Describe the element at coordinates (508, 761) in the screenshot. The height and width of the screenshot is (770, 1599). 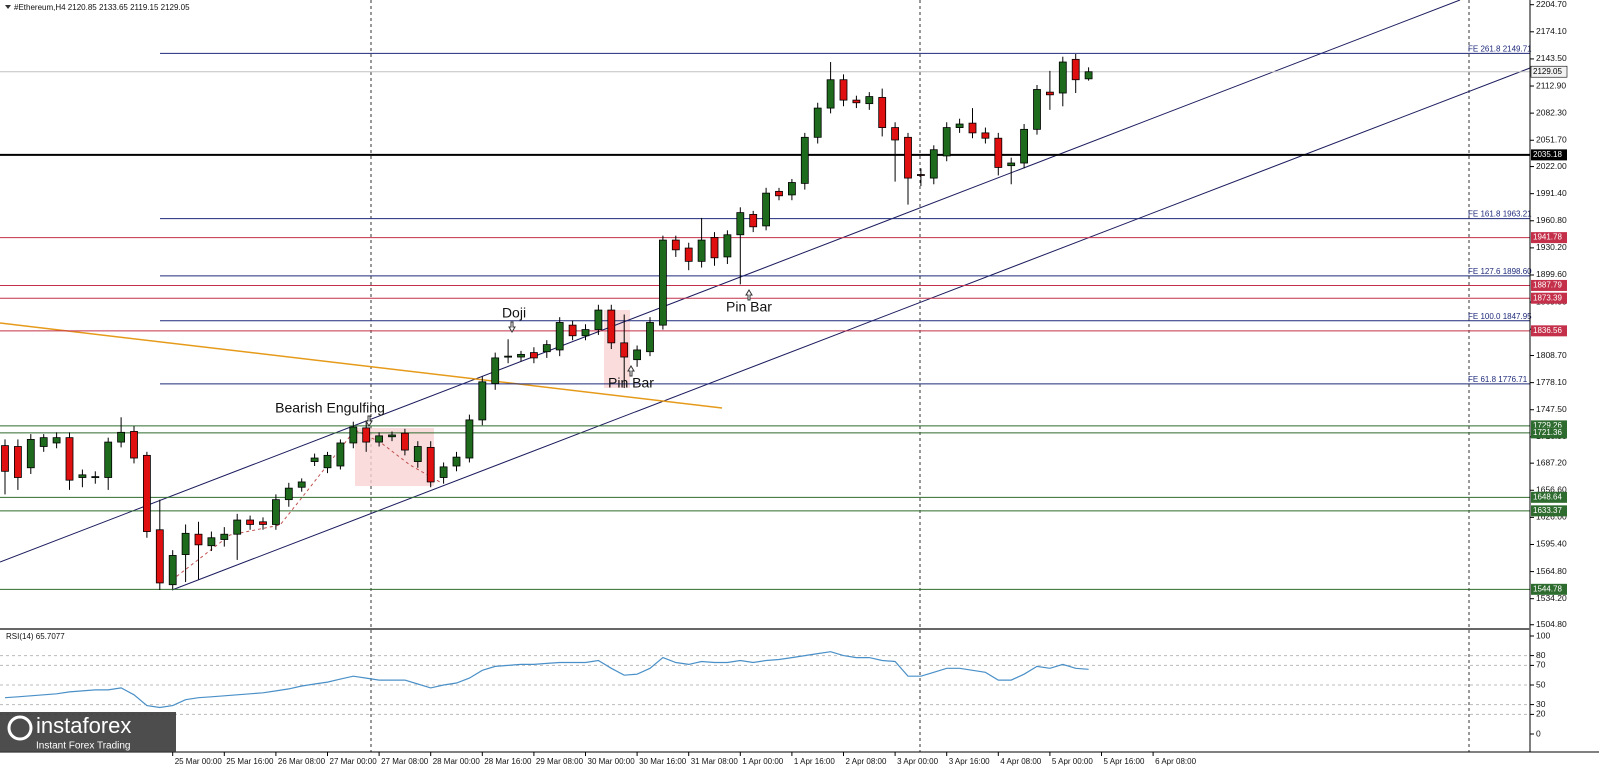
I see `x-tick-label: 28 Mar 16:00` at that location.